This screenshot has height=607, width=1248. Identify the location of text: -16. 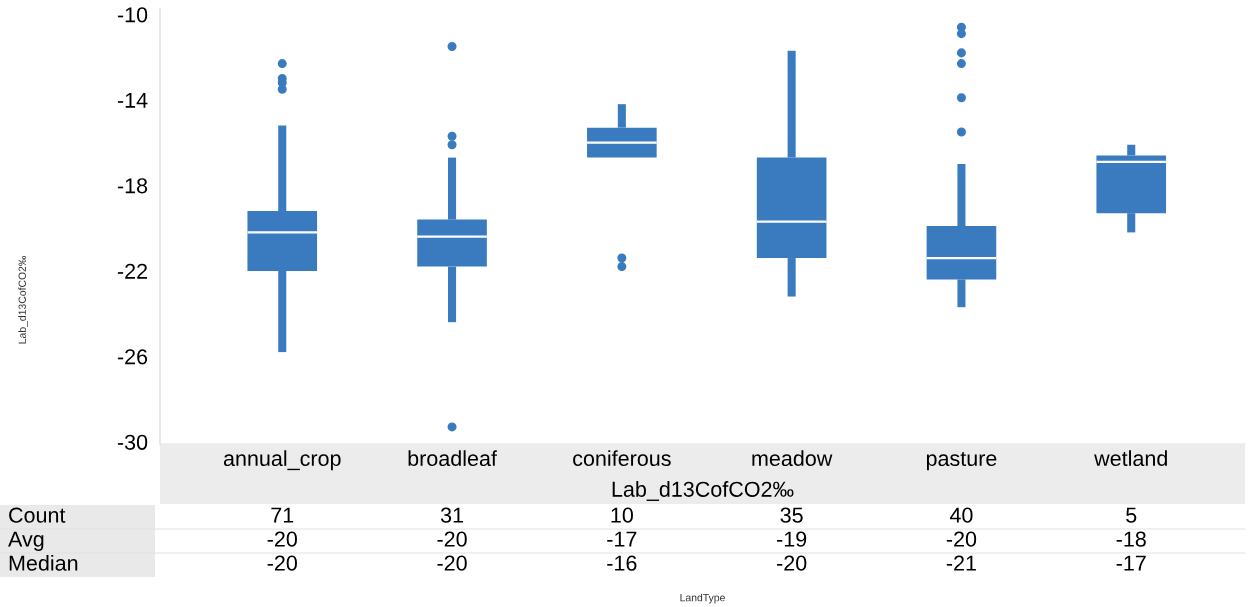
(622, 563).